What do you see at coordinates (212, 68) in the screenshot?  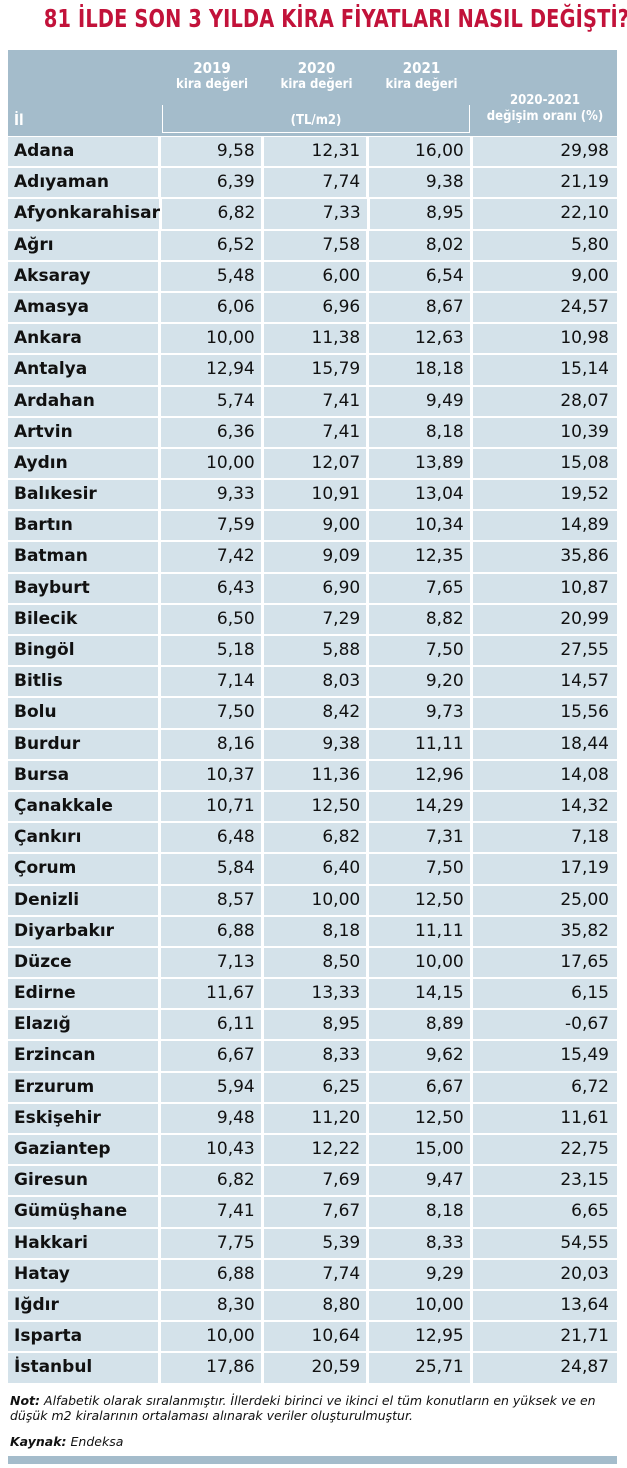 I see `col-2019: 2019` at bounding box center [212, 68].